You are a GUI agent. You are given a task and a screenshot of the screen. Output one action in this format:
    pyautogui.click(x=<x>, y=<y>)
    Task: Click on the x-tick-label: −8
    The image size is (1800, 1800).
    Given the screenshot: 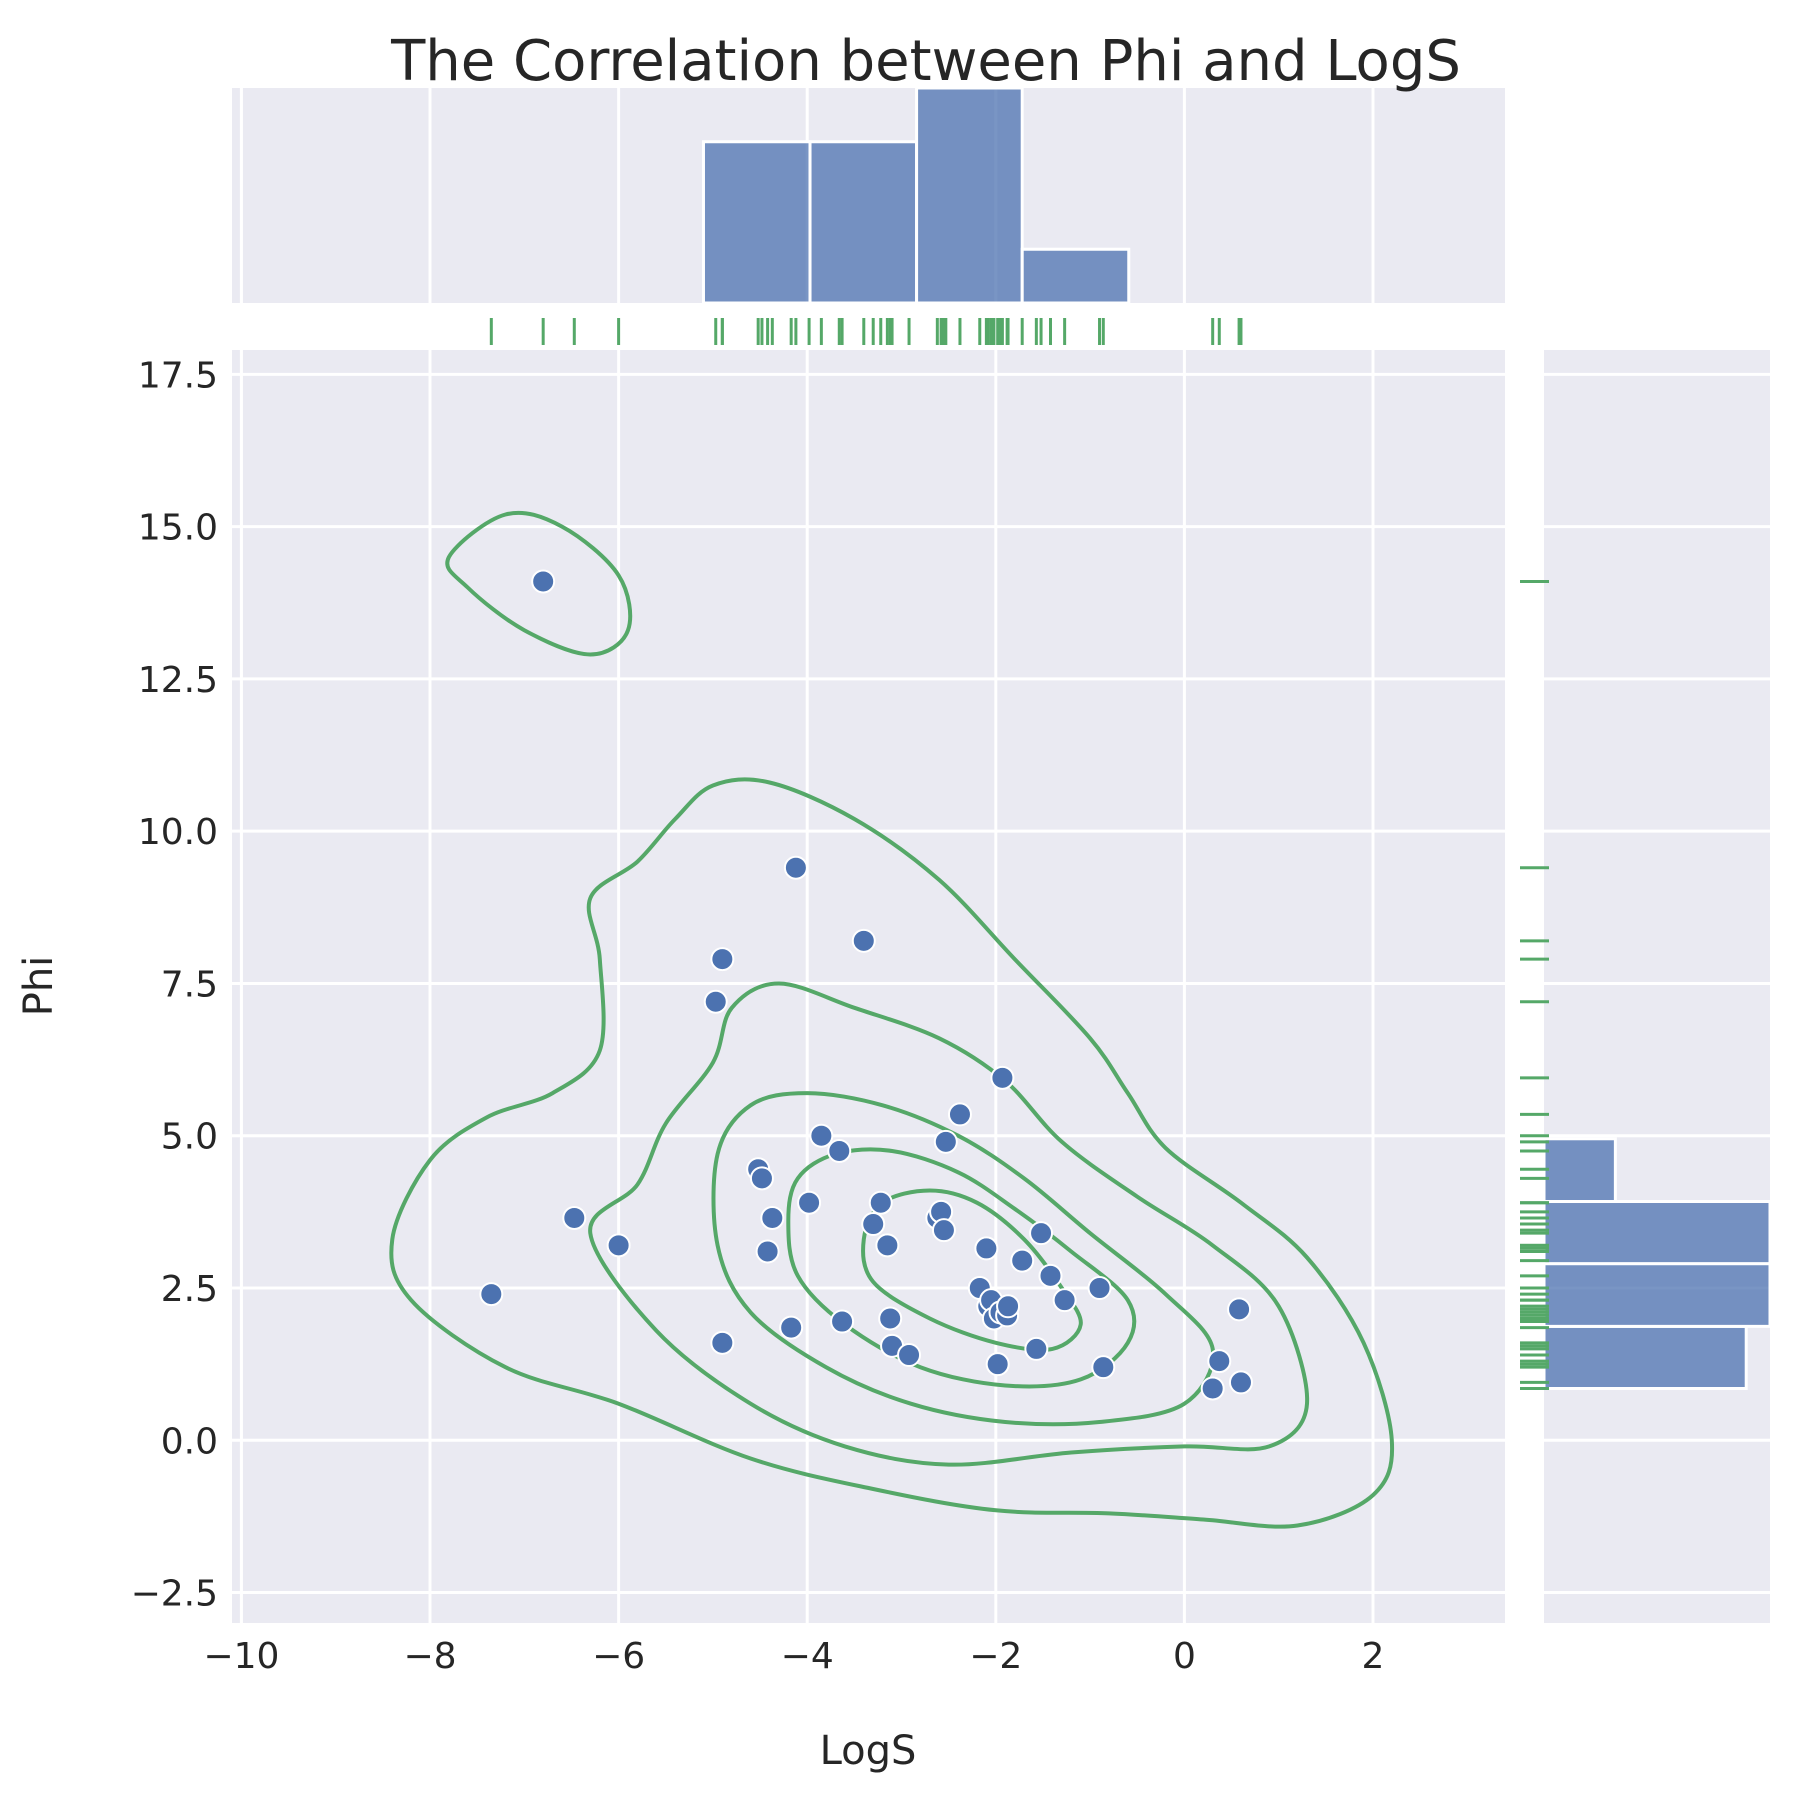 What is the action you would take?
    pyautogui.click(x=429, y=1656)
    